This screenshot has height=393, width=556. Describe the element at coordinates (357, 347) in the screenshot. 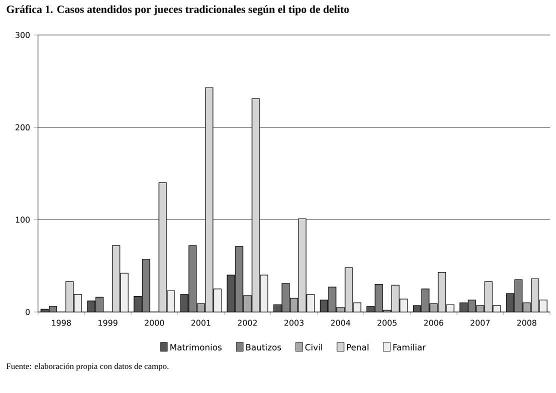

I see `legend-label: Penal` at that location.